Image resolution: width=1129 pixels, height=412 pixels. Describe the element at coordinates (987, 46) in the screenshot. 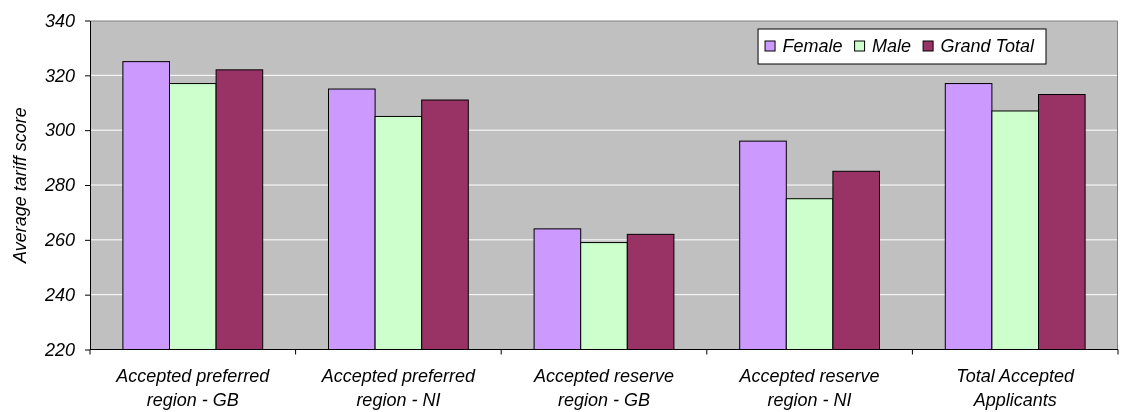

I see `legend-label: Grand Total` at that location.